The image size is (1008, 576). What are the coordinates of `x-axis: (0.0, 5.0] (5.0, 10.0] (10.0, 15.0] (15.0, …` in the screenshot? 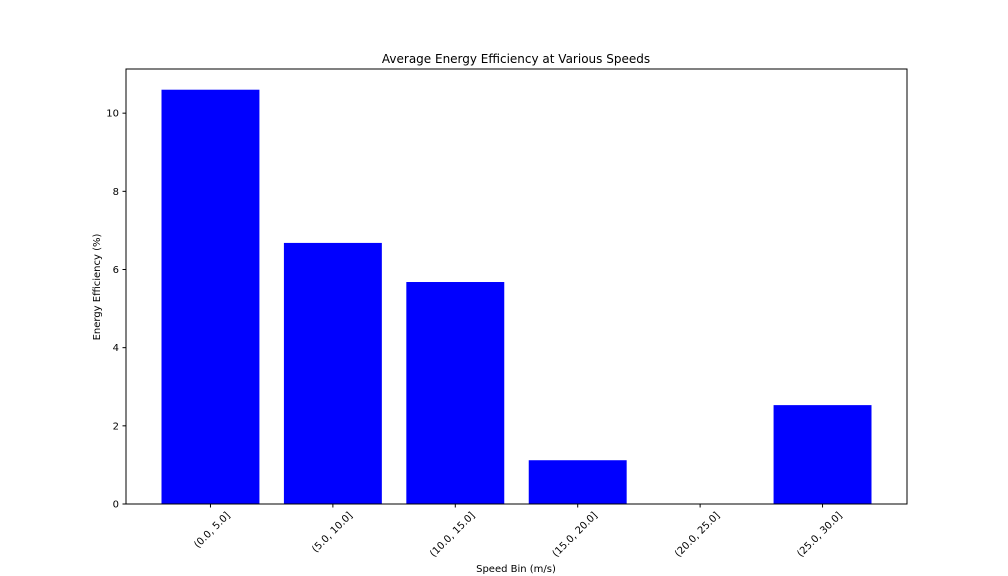 It's located at (518, 532).